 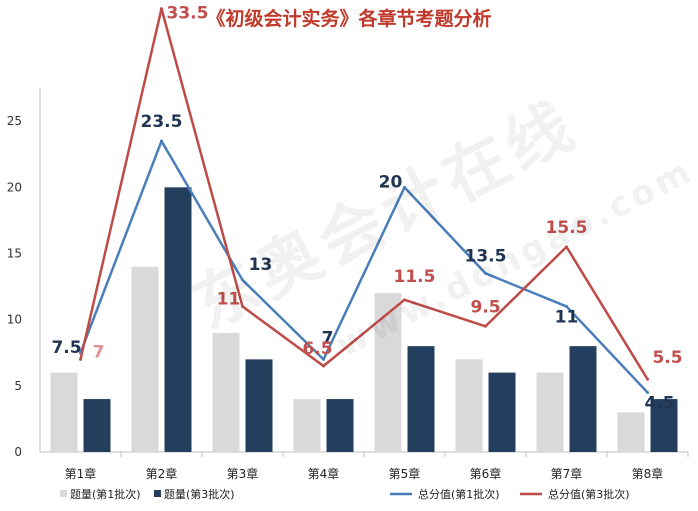 What do you see at coordinates (14, 254) in the screenshot?
I see `y-tick-label: 15` at bounding box center [14, 254].